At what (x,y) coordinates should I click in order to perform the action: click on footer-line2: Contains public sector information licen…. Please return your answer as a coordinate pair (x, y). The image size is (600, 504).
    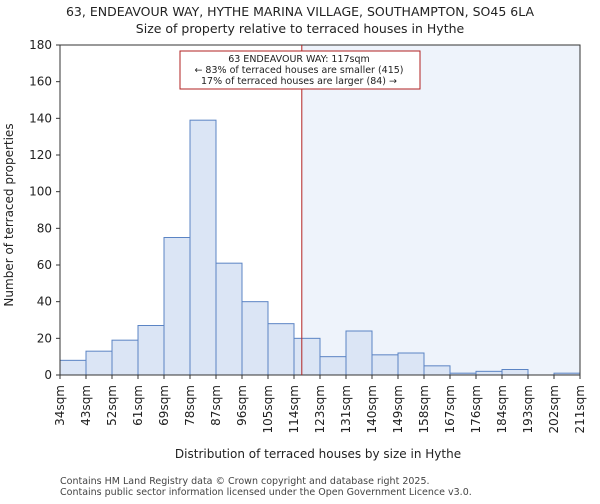
    Looking at the image, I should click on (266, 492).